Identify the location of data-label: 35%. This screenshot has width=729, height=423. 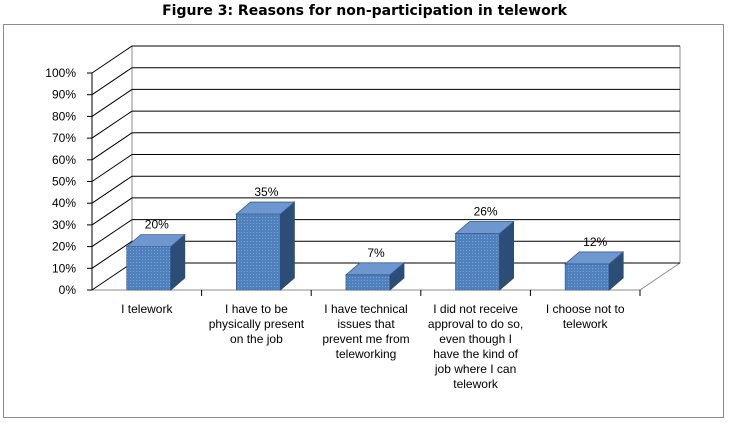
(266, 192).